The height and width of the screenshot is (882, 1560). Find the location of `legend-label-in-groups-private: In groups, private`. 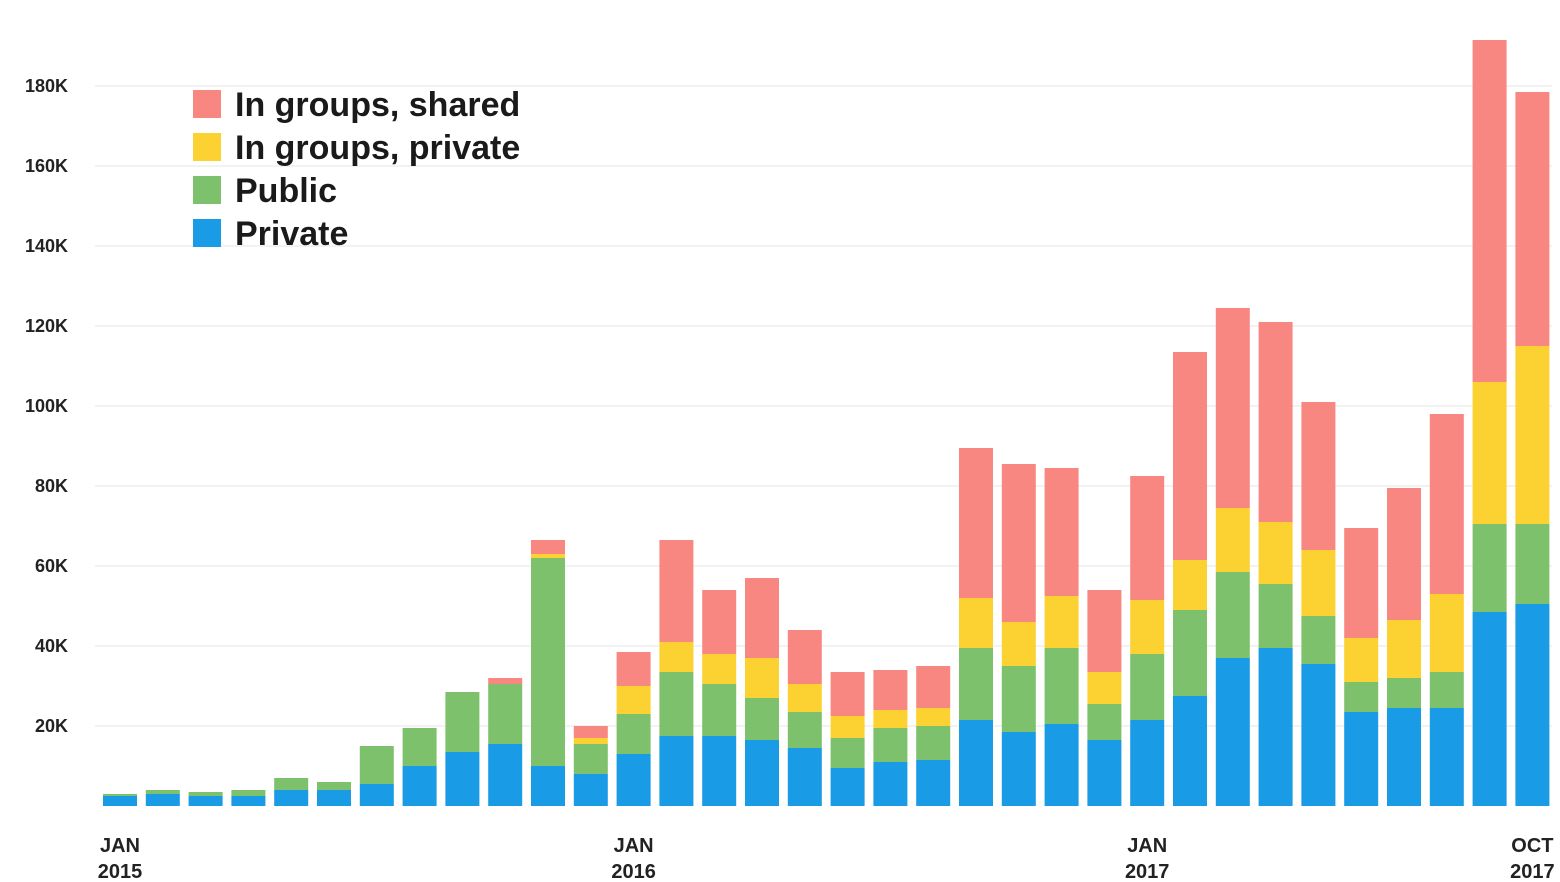

legend-label-in-groups-private: In groups, private is located at coordinates (377, 148).